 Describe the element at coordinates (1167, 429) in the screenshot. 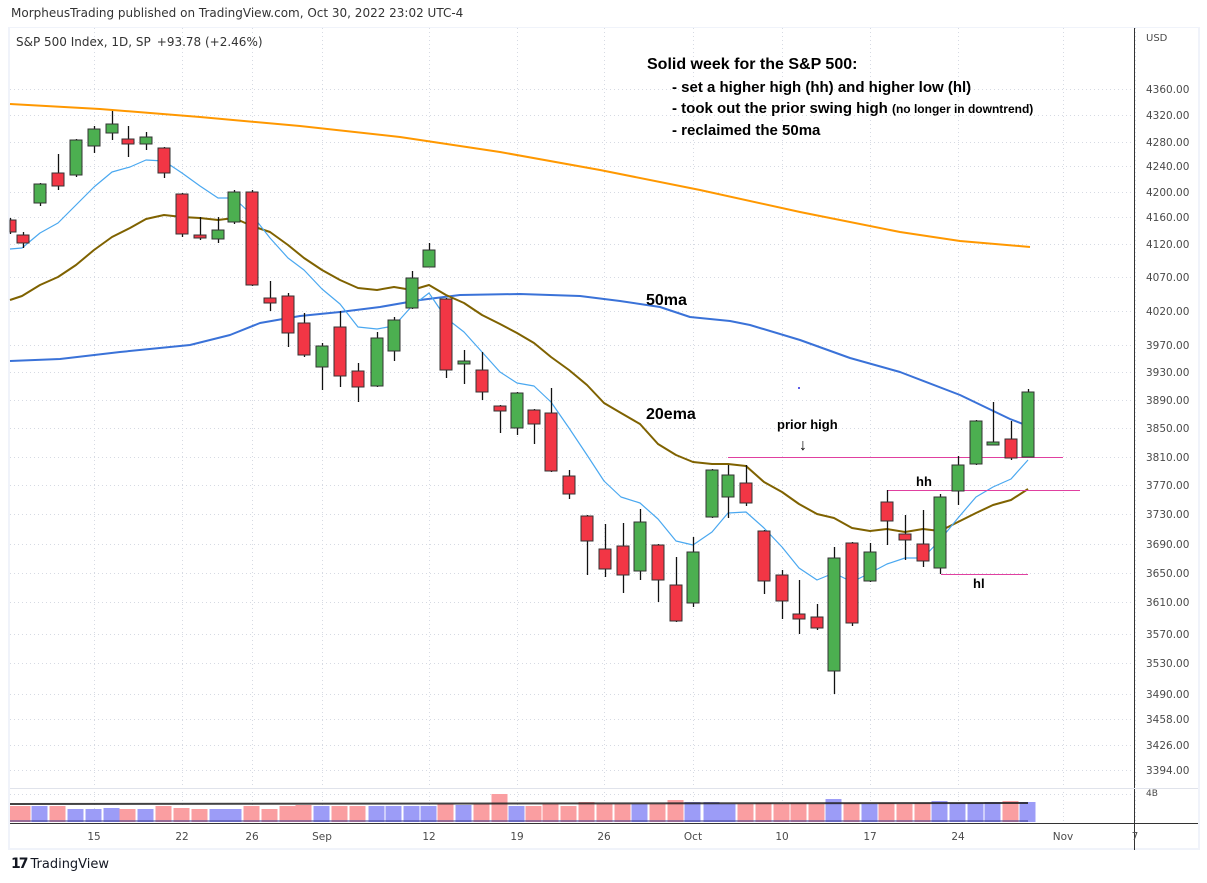

I see `price-tick-label: 3850.00` at that location.